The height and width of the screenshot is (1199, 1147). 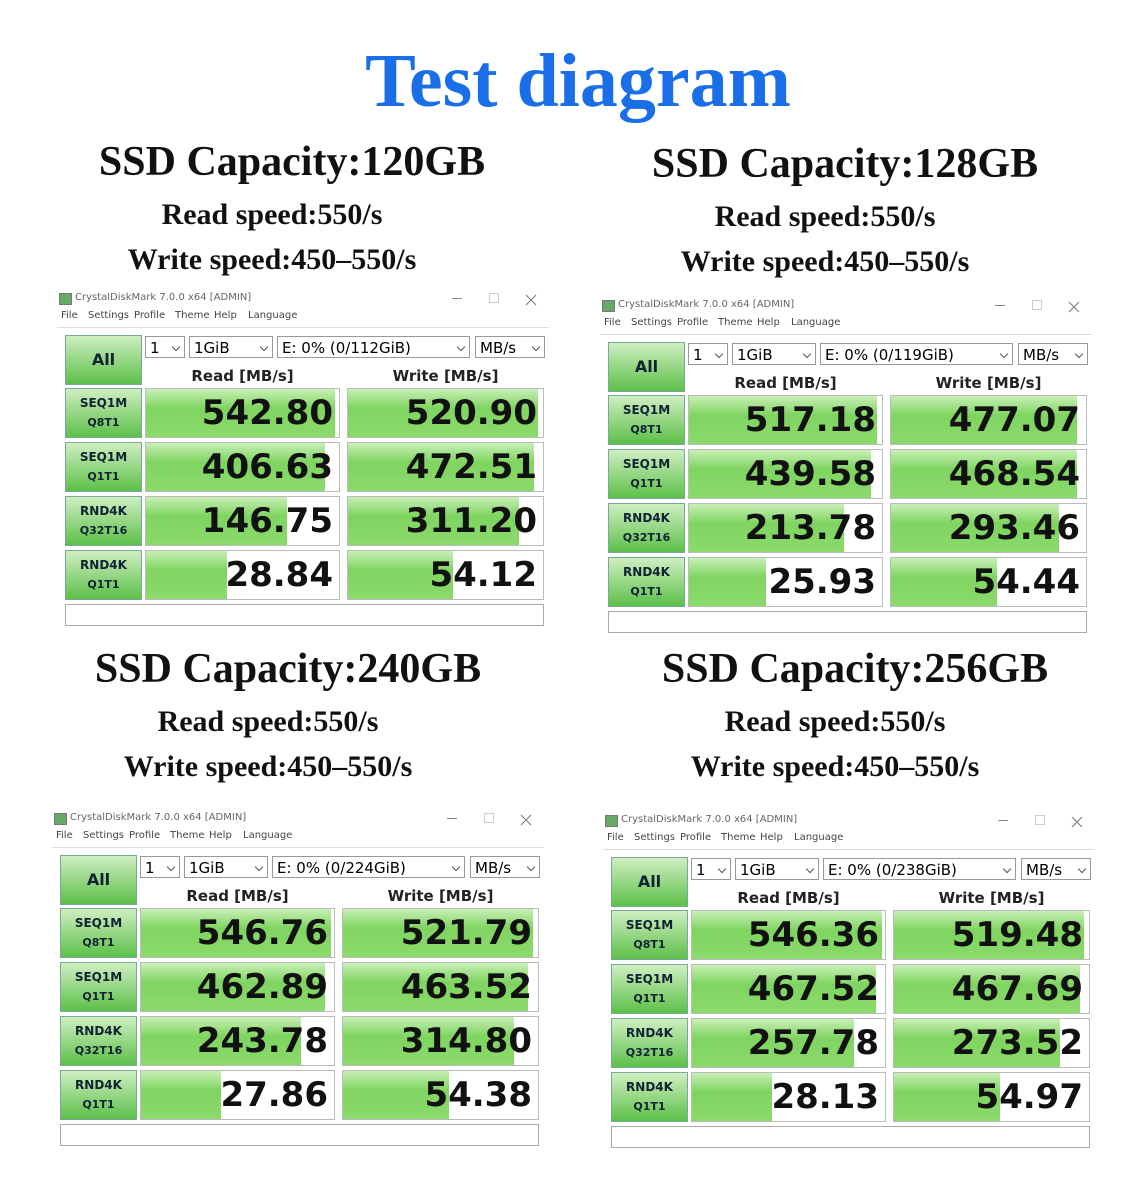 I want to click on read-value: 467.52, so click(x=813, y=989).